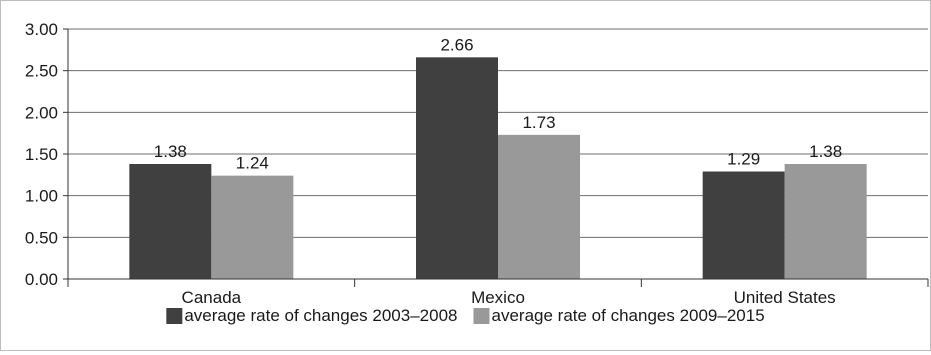  Describe the element at coordinates (41, 112) in the screenshot. I see `y-tick-label: 2.00` at that location.